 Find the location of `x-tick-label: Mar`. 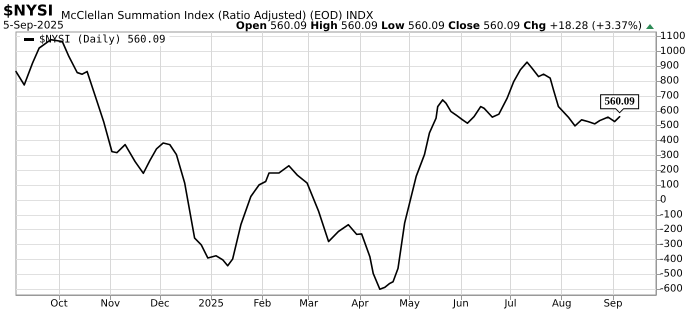

x-tick-label: Mar is located at coordinates (309, 304).